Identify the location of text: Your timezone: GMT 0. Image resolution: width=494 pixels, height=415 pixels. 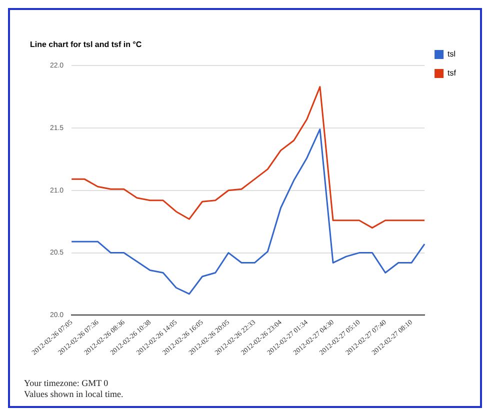
(67, 383).